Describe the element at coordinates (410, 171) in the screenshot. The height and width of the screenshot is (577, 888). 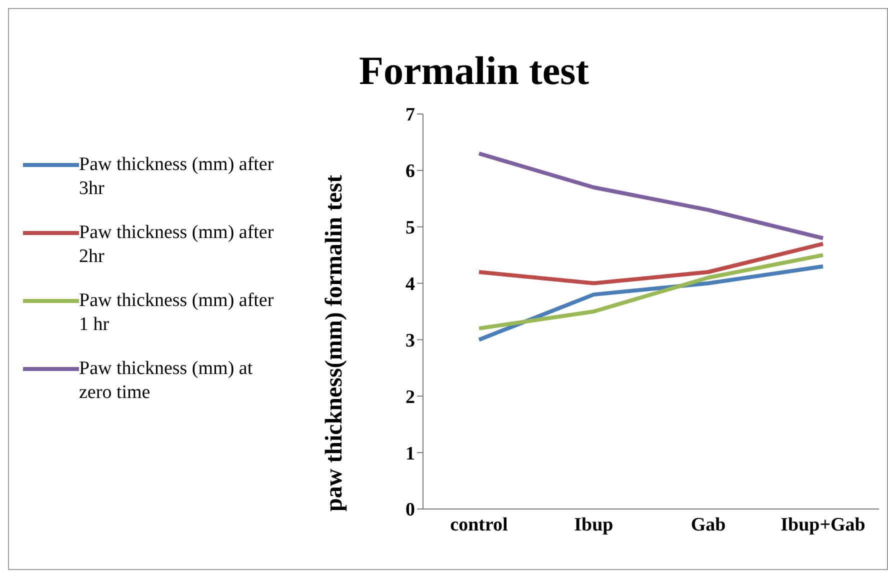
I see `y-tick-label: 6` at that location.